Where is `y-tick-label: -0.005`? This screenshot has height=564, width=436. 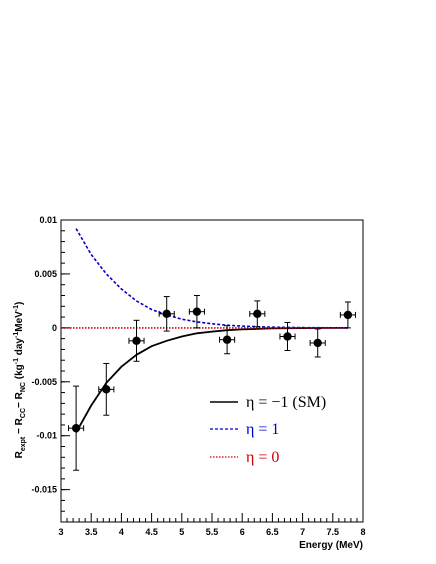
y-tick-label: -0.005 is located at coordinates (44, 382).